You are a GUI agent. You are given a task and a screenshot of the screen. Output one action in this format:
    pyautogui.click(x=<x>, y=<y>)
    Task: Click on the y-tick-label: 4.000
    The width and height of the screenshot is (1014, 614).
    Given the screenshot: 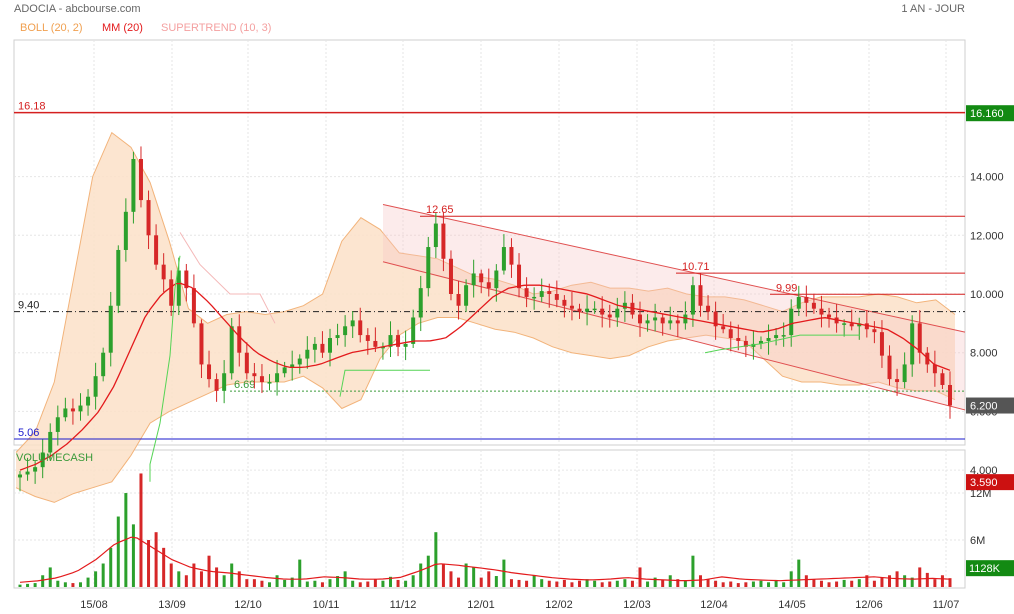 What is the action you would take?
    pyautogui.click(x=984, y=471)
    